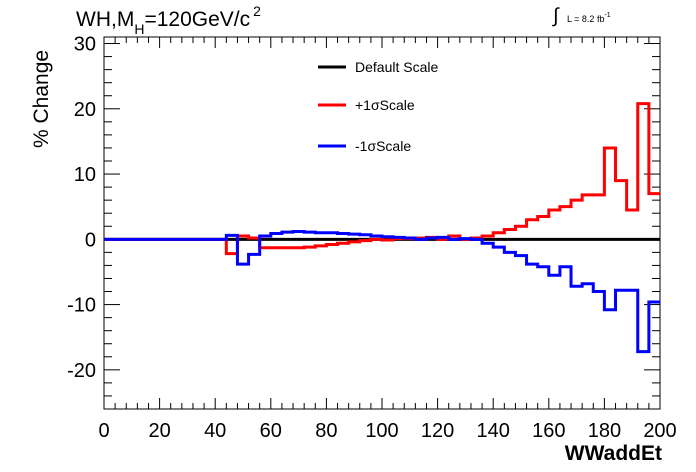 The height and width of the screenshot is (472, 696). Describe the element at coordinates (85, 110) in the screenshot. I see `y-tick-label: 20` at that location.